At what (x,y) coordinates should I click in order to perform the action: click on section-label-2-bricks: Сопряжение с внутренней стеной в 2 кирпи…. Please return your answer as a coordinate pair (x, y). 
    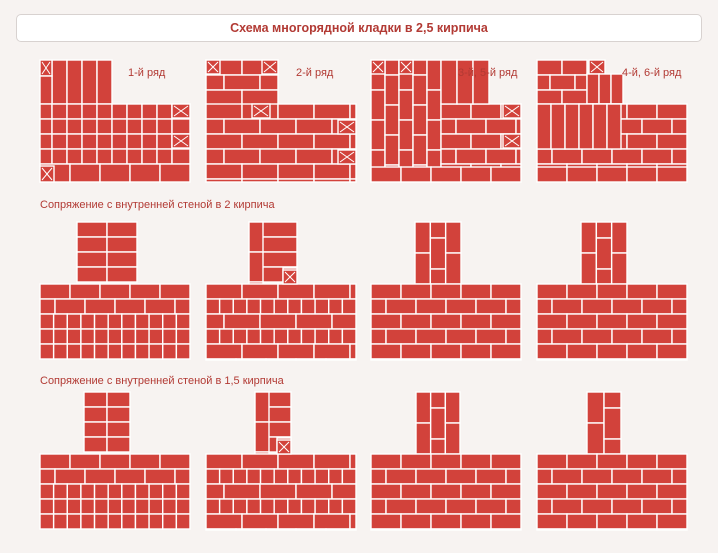
    Looking at the image, I should click on (157, 205).